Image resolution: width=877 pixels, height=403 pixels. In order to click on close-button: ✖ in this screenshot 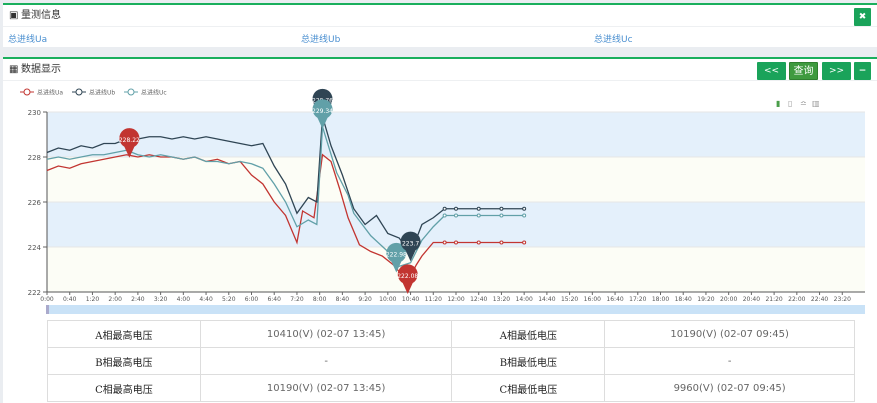, I will do `click(862, 17)`.